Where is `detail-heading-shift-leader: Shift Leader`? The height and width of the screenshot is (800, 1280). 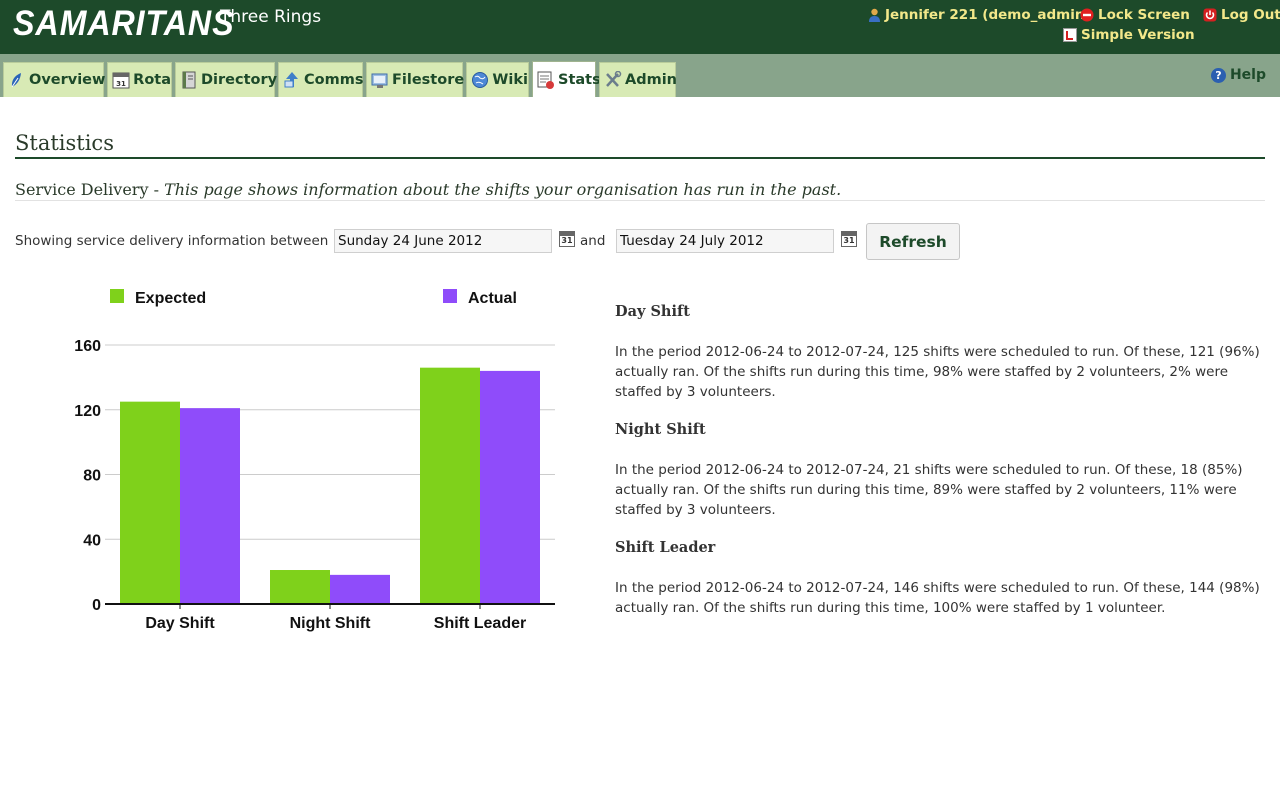
detail-heading-shift-leader: Shift Leader is located at coordinates (665, 547).